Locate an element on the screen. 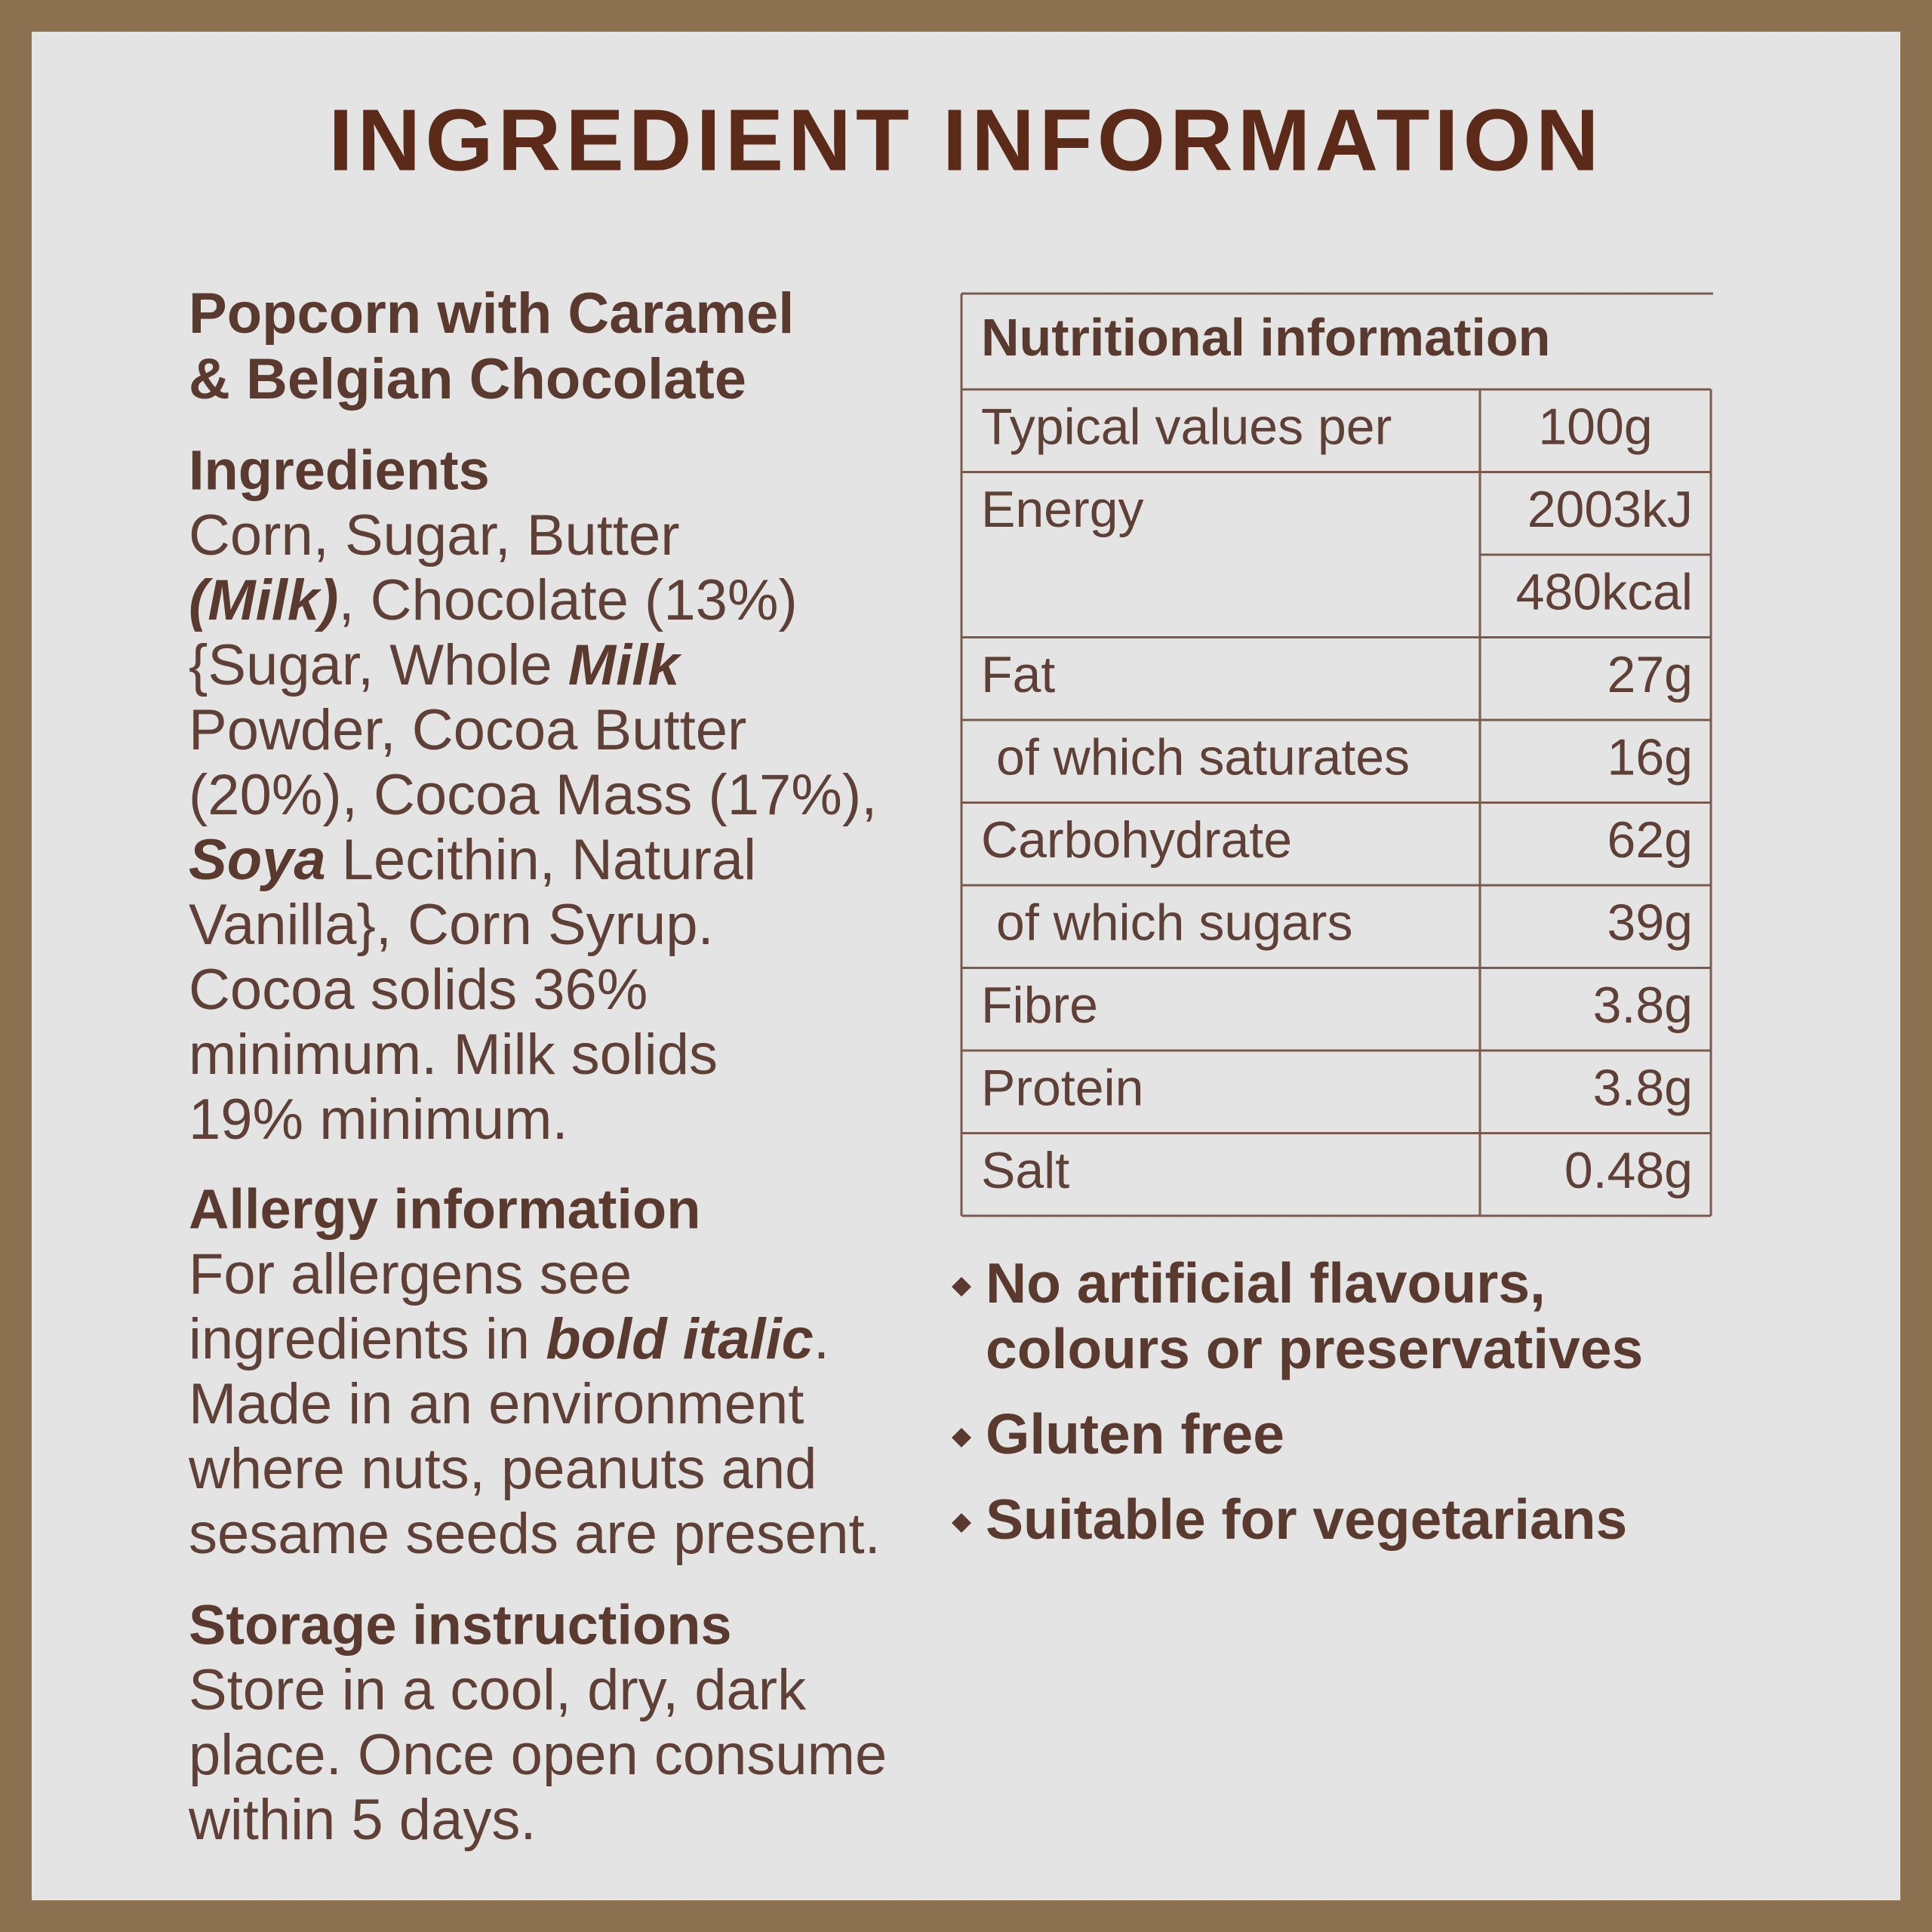 The image size is (1932, 1932). text-run: minimum. Milk solids is located at coordinates (453, 1055).